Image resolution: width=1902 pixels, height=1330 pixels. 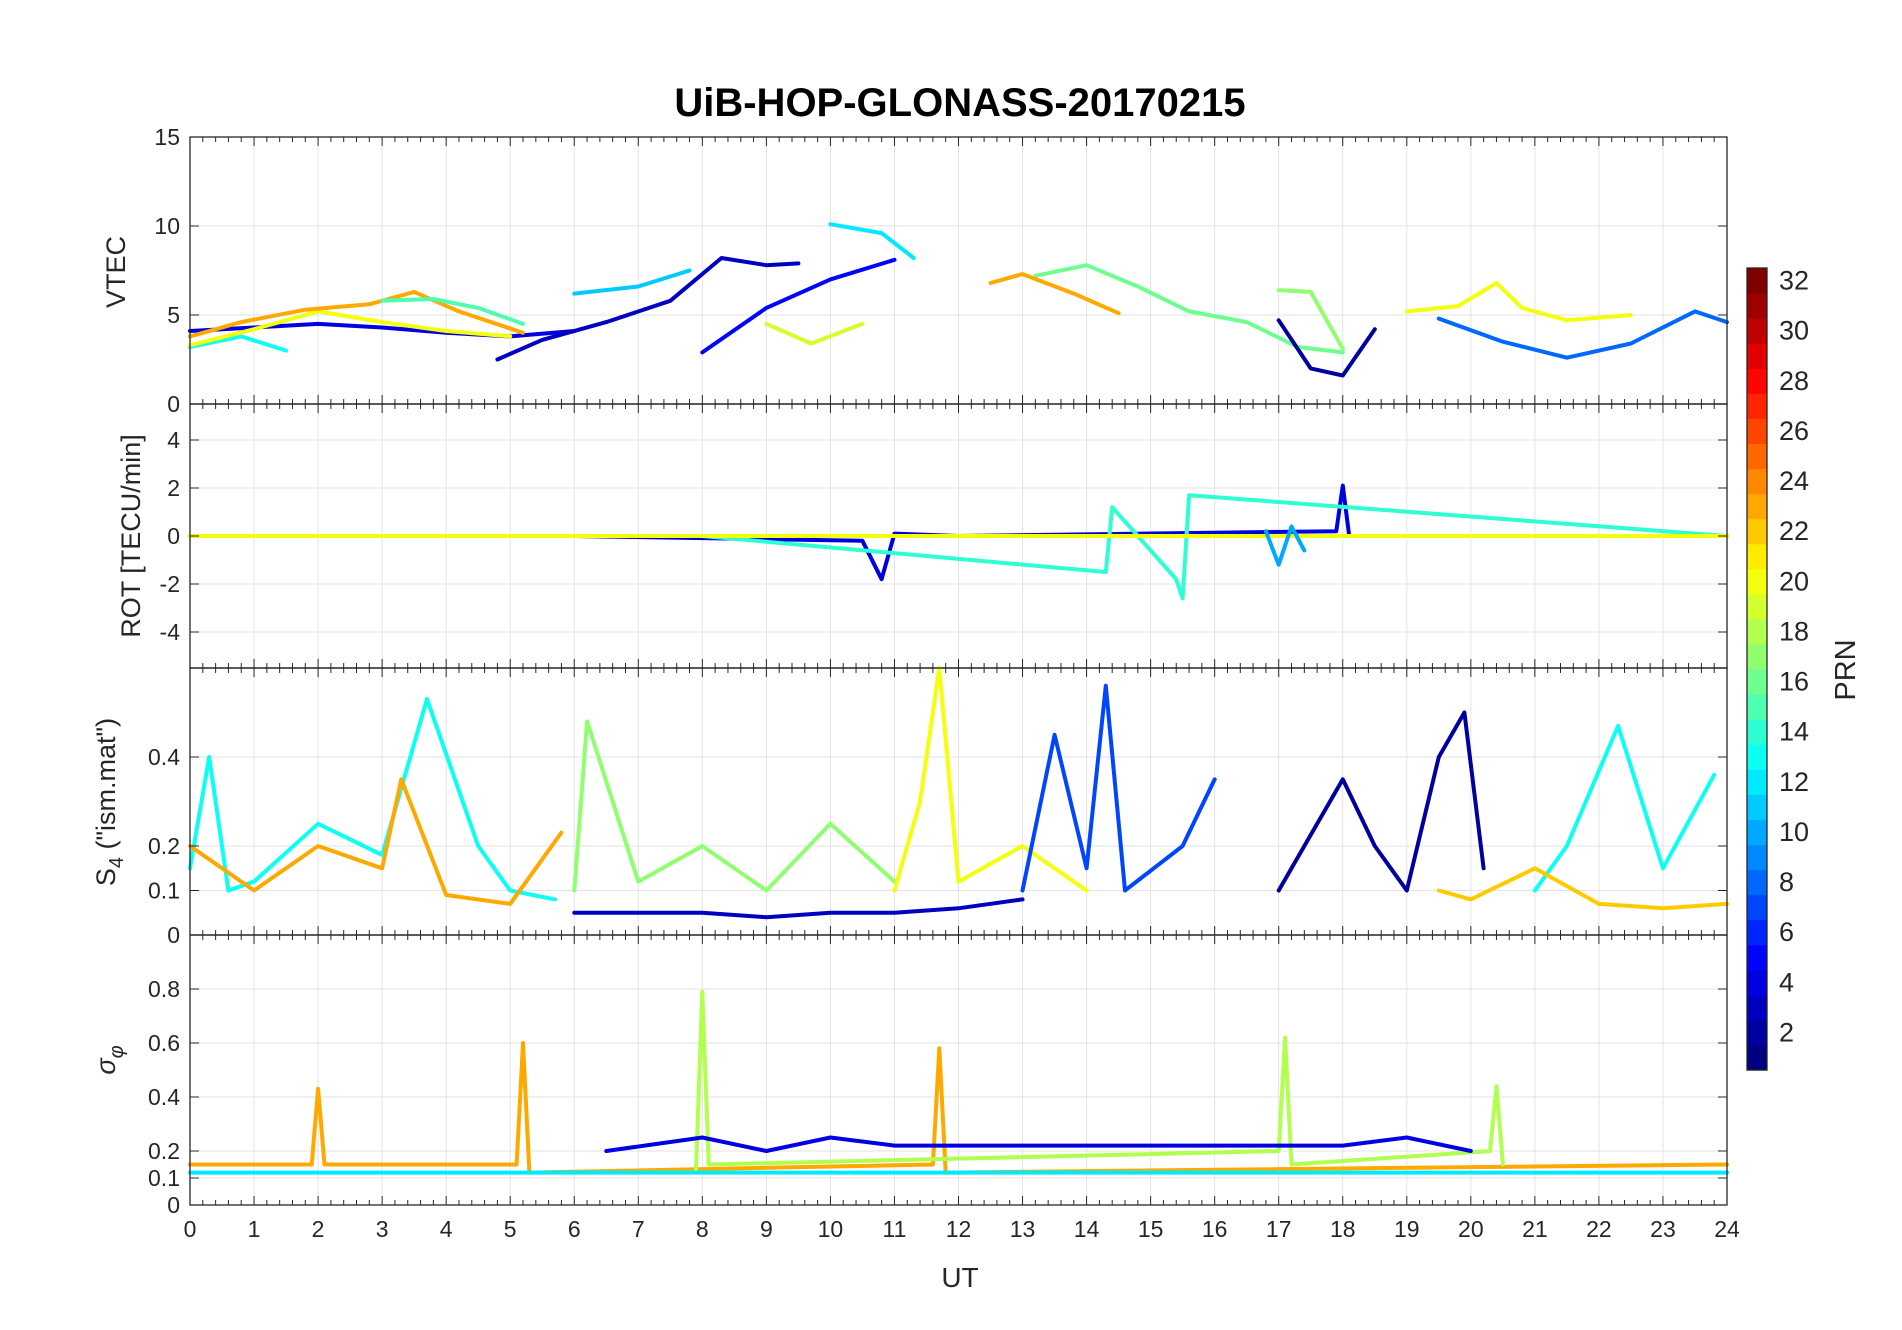 I want to click on x-tick-label: 4, so click(x=446, y=1229).